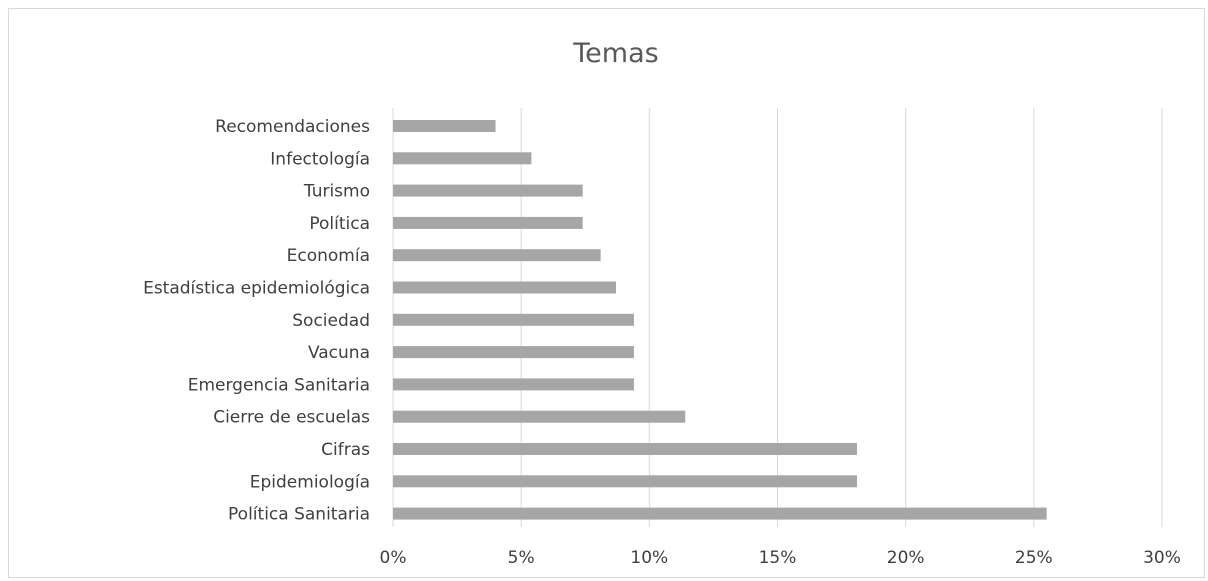 The height and width of the screenshot is (581, 1208). I want to click on category-label: Cierre de escuelas, so click(291, 418).